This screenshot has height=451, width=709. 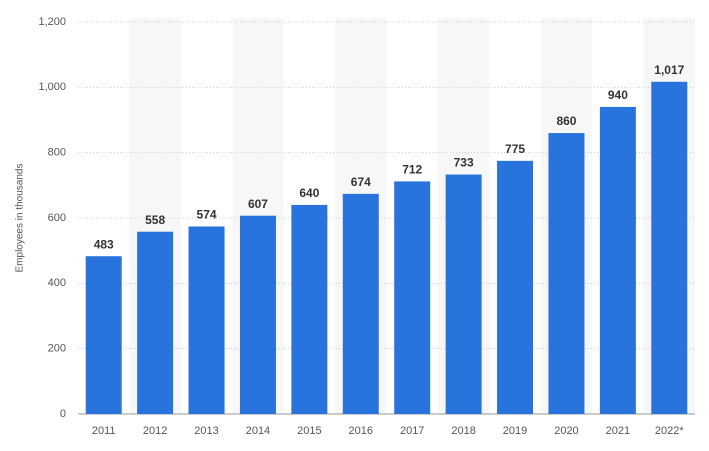 What do you see at coordinates (361, 182) in the screenshot?
I see `value-label: 674` at bounding box center [361, 182].